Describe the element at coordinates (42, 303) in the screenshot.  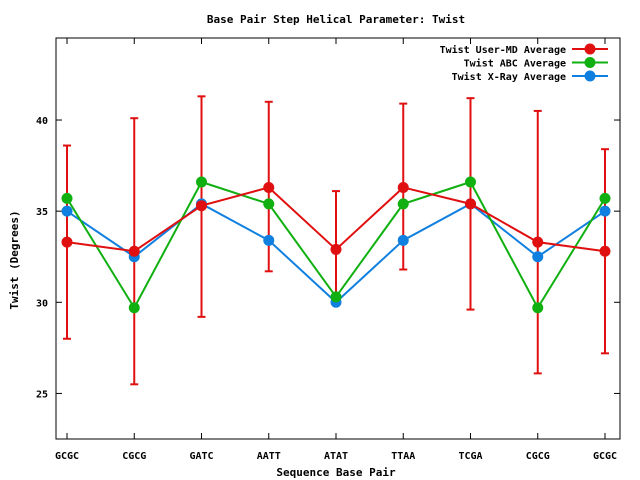
I see `y-tick-label: 30` at that location.